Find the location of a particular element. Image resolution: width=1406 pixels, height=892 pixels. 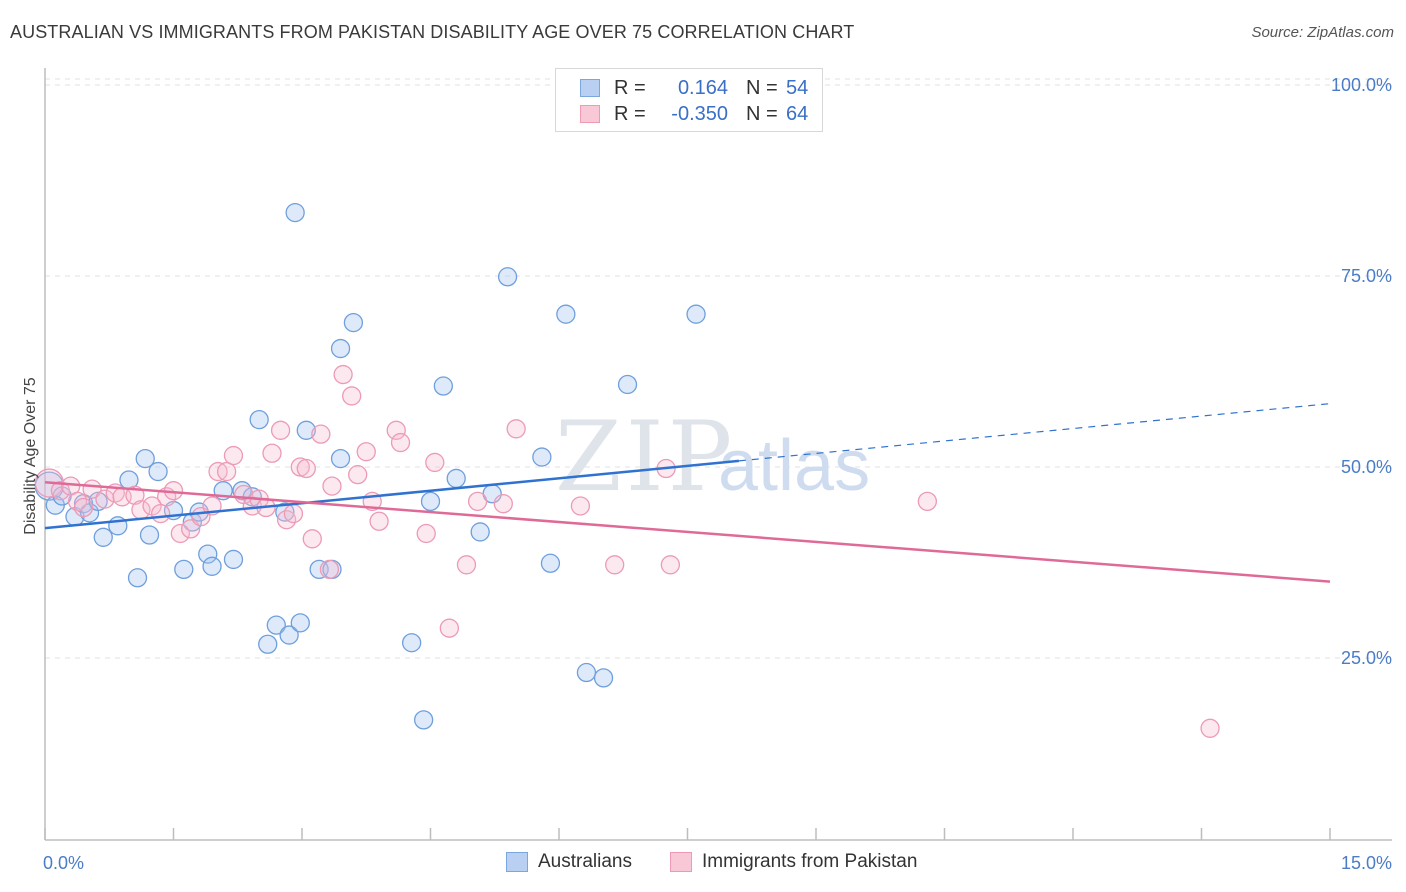

legend-row-pakistan: R = -0.350 N = 64 is located at coordinates (694, 114).